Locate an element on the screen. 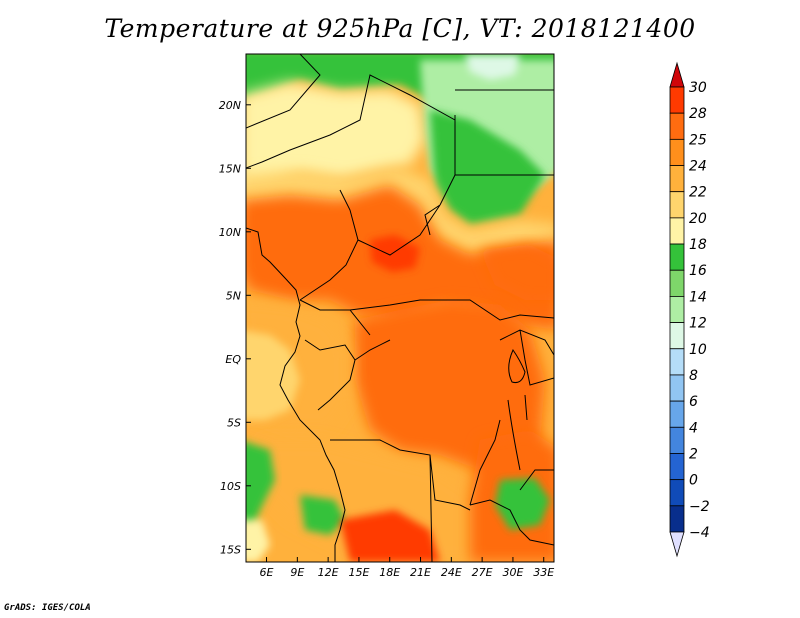 This screenshot has width=800, height=618. lon-tick-label: 12E is located at coordinates (328, 572).